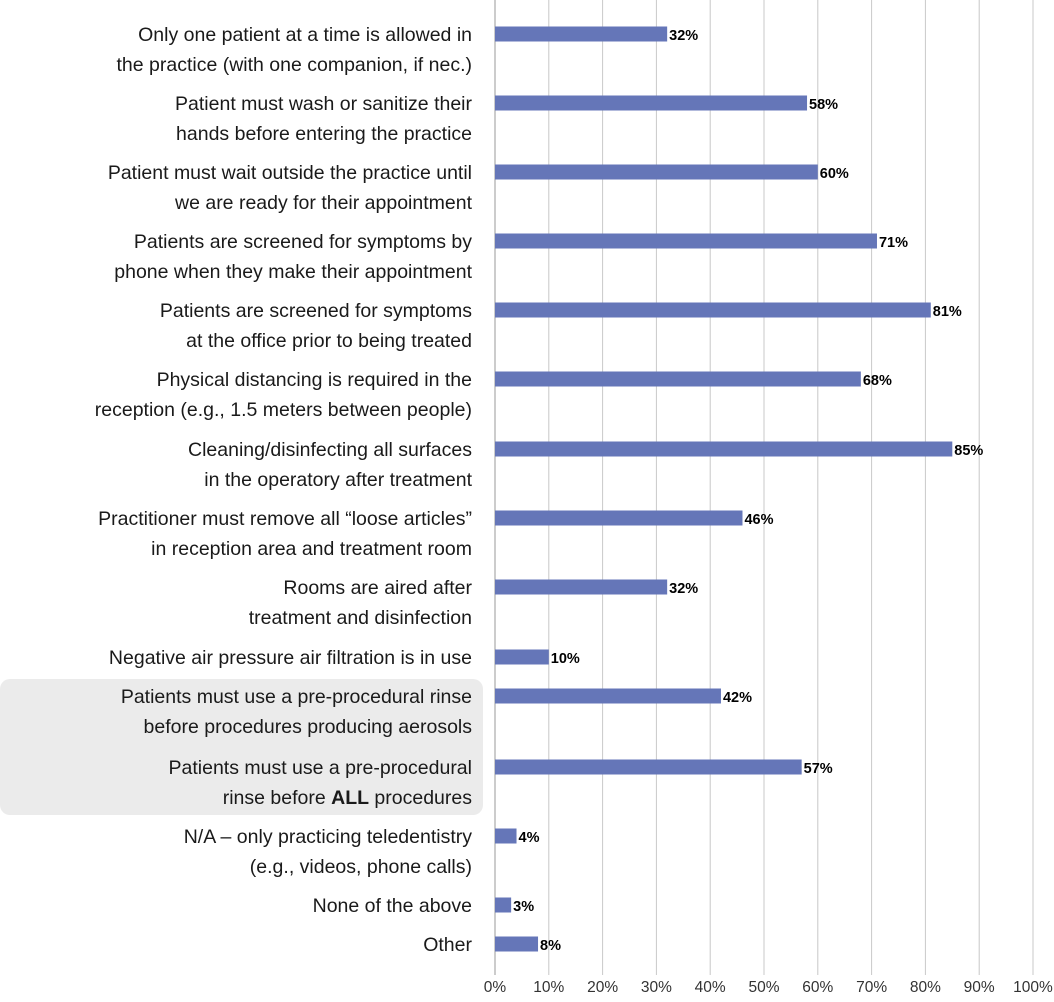  What do you see at coordinates (338, 480) in the screenshot?
I see `category-label: in the operatory after treatment` at bounding box center [338, 480].